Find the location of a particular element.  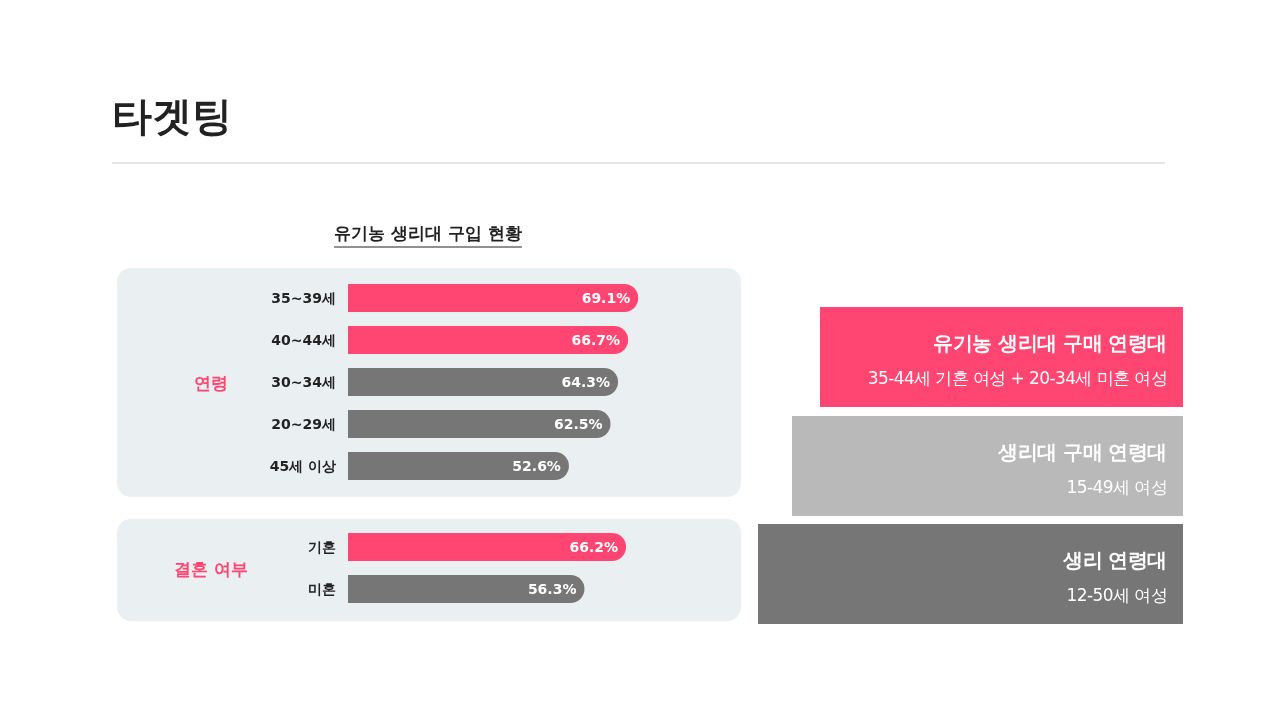

chart-title: 타겟팅 is located at coordinates (172, 116).